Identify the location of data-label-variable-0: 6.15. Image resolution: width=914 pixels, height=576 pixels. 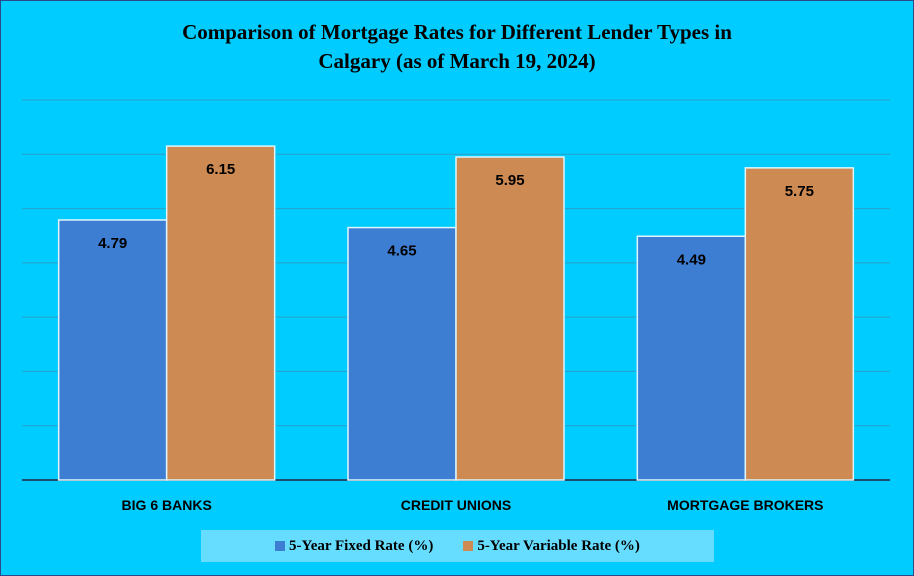
(220, 169).